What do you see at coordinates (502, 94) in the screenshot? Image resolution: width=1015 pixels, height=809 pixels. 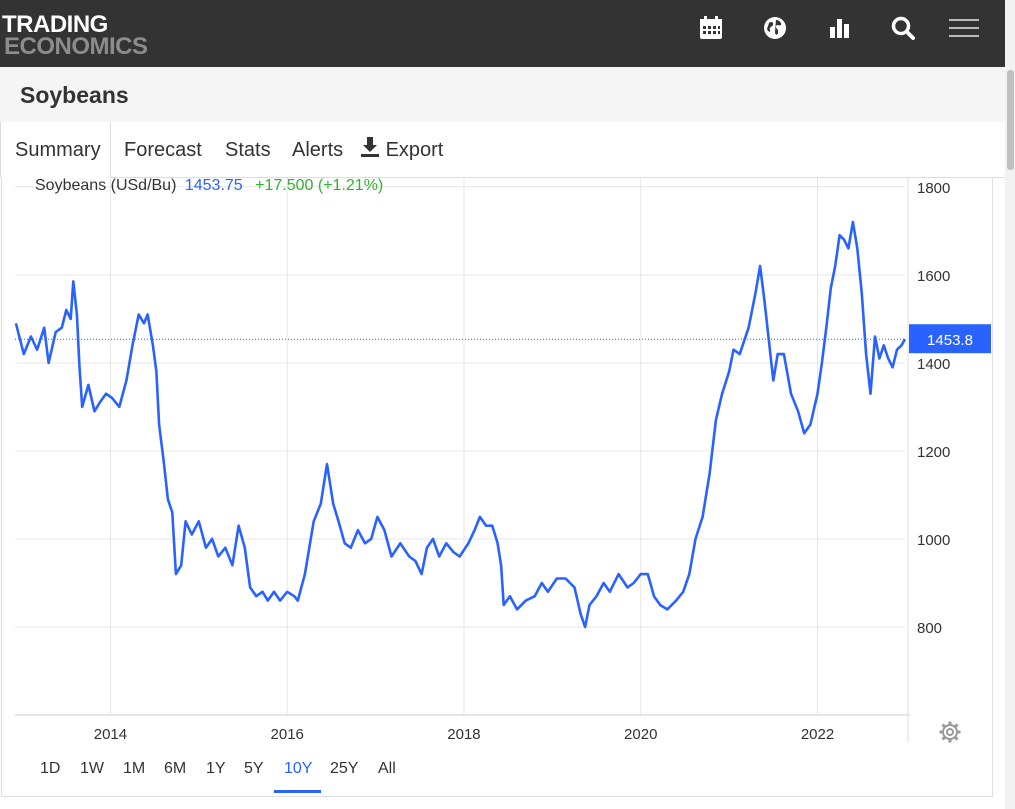 I see `title-bar` at bounding box center [502, 94].